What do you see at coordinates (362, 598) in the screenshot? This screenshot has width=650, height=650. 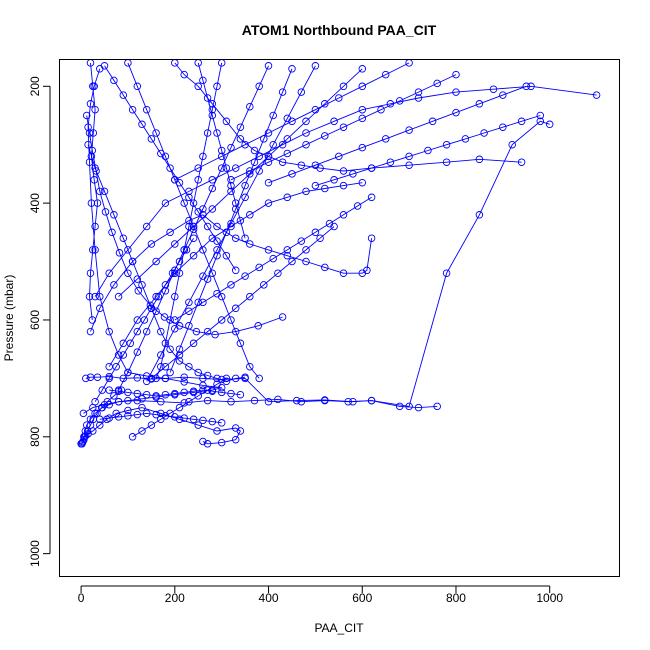 I see `x-tick-label: 600` at bounding box center [362, 598].